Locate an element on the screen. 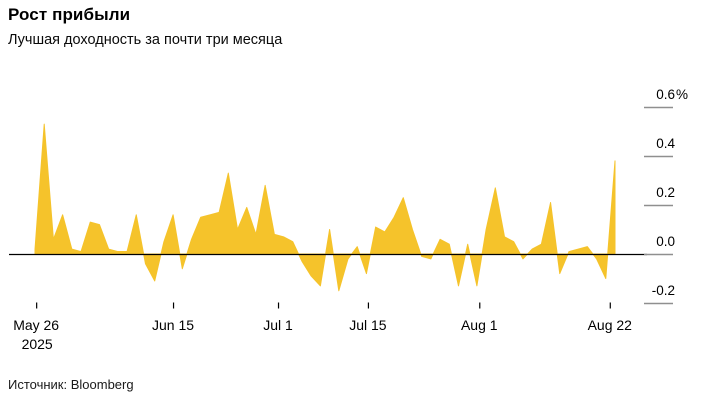 This screenshot has height=402, width=701. x-axis-label: Aug 1 is located at coordinates (479, 325).